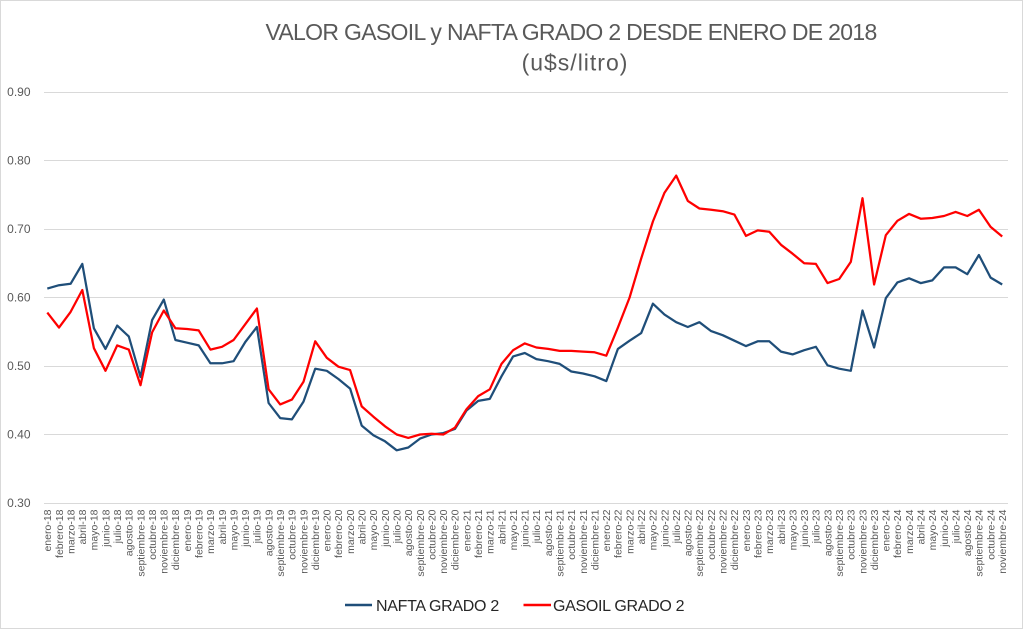 The image size is (1023, 629). I want to click on svg-text: octubre-19, so click(293, 534).